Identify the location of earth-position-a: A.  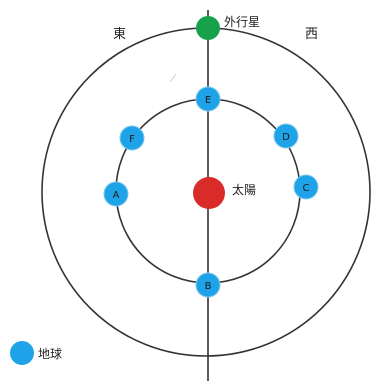
(116, 194).